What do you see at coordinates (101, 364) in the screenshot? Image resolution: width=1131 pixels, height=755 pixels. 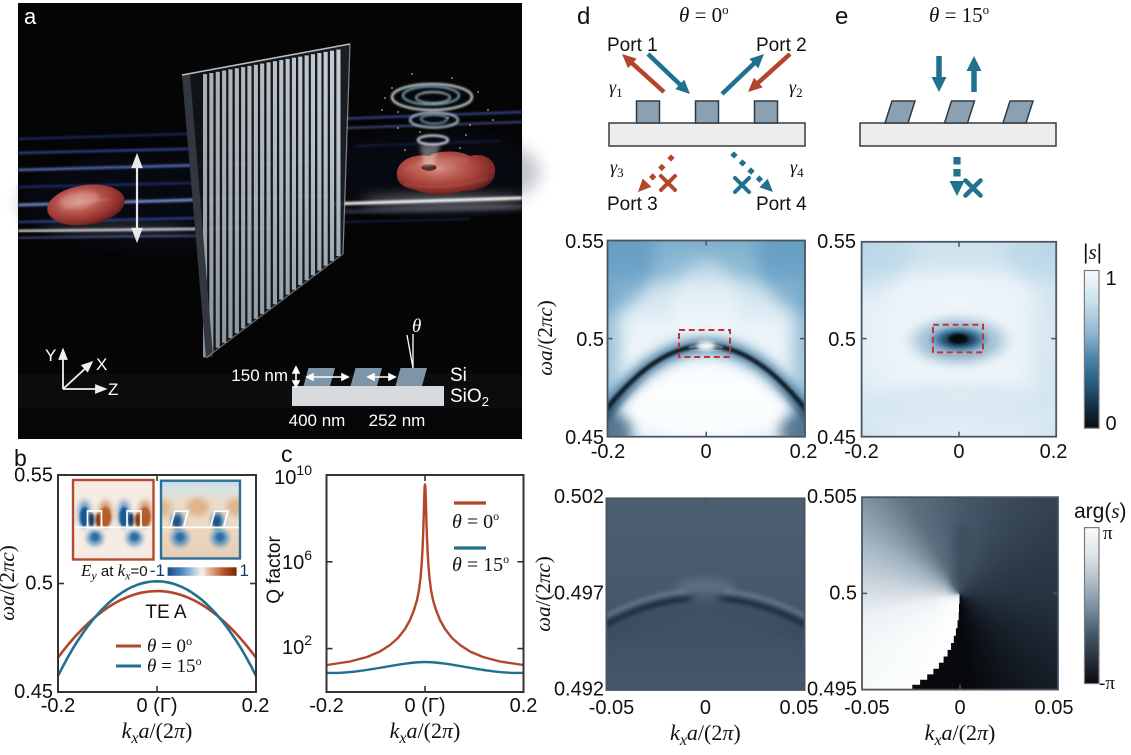 I see `svg-text: X` at bounding box center [101, 364].